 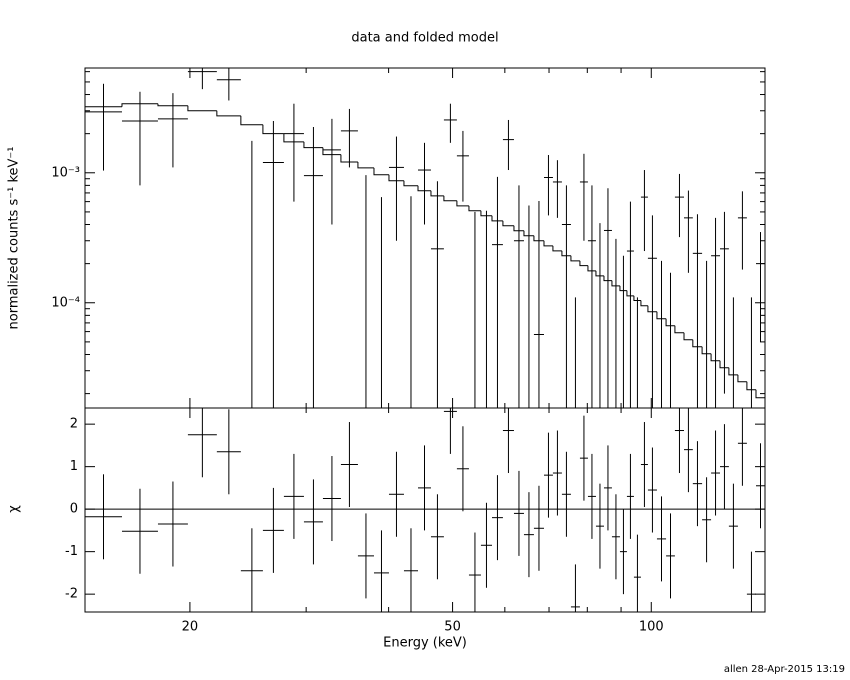 What do you see at coordinates (71, 594) in the screenshot?
I see `y-tick-label: -2` at bounding box center [71, 594].